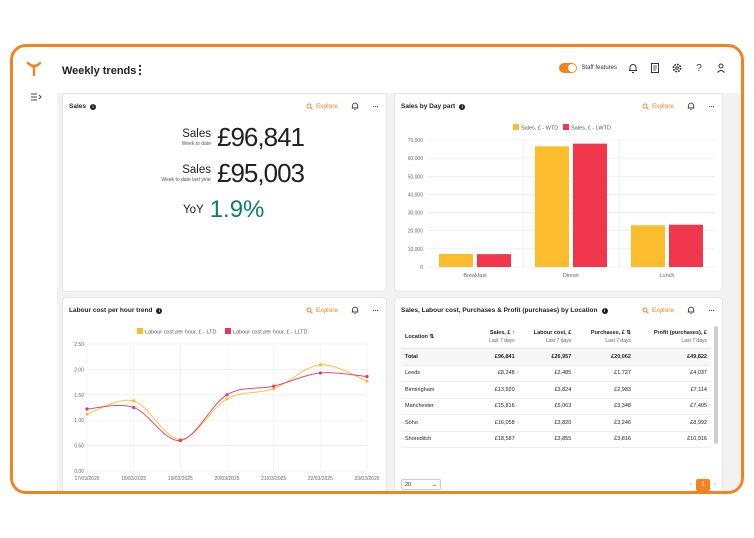  I want to click on document-icon, so click(655, 68).